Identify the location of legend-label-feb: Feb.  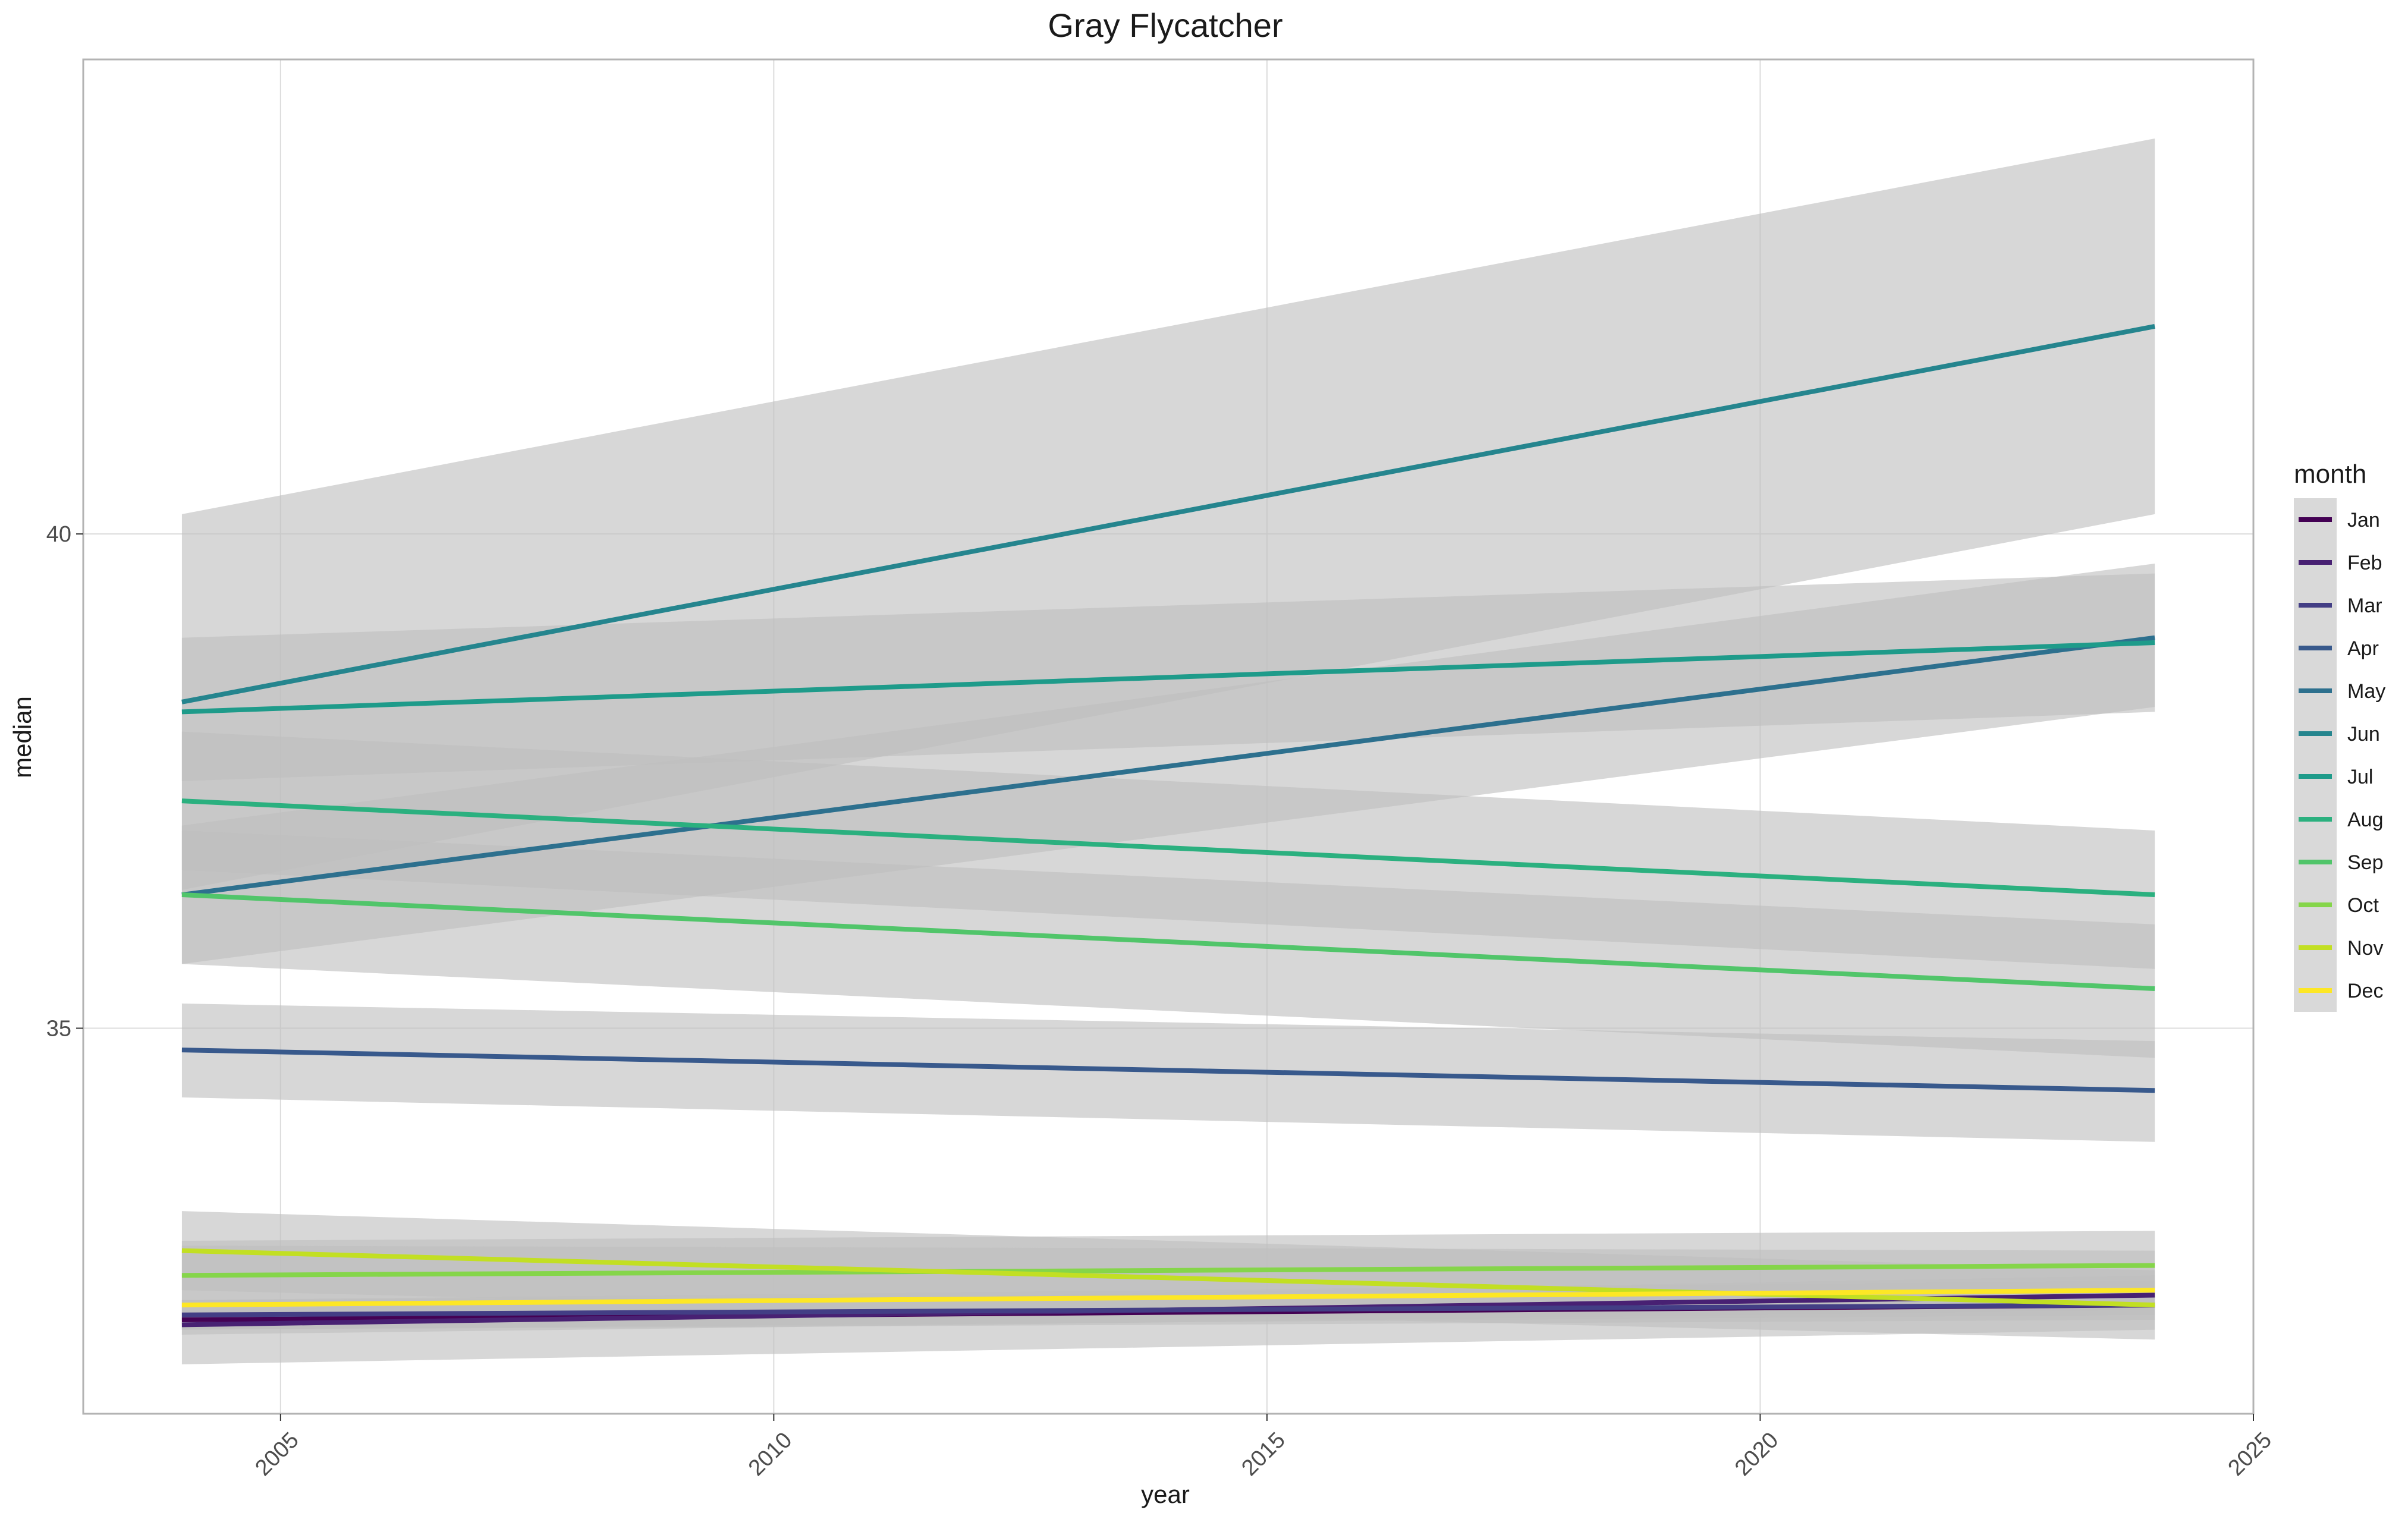
(2364, 563).